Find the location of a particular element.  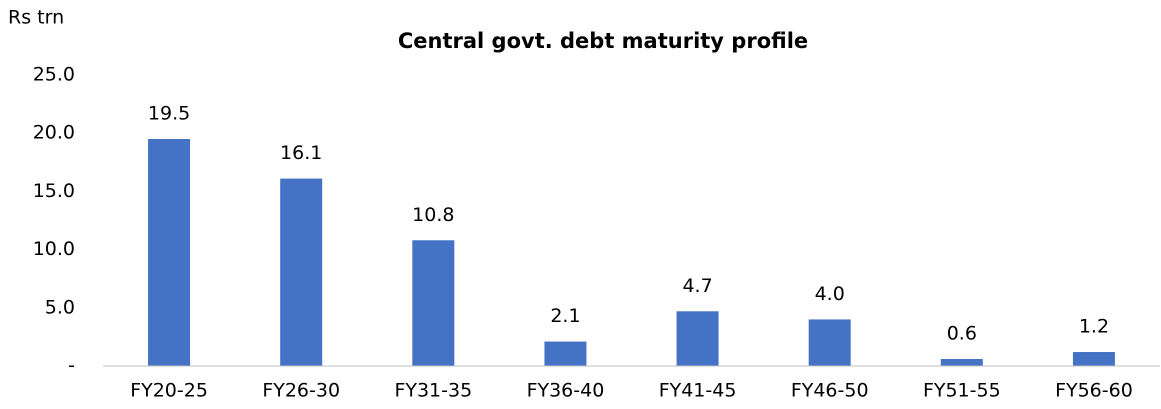

x-tick-label: FY36-40 is located at coordinates (566, 391).